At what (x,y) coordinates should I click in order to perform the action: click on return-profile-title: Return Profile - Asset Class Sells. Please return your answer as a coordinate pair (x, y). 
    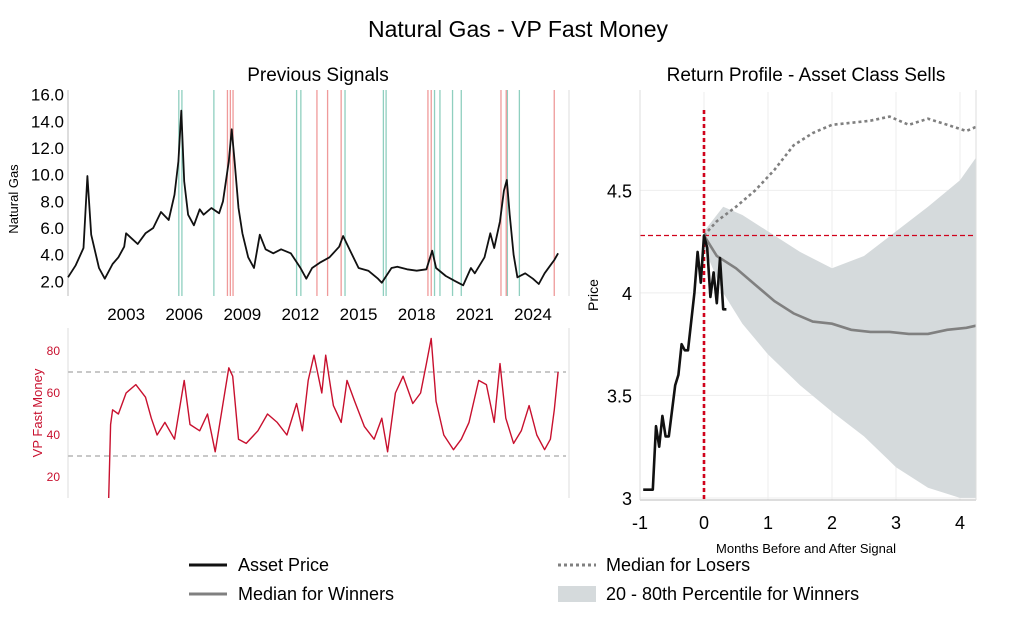
    Looking at the image, I should click on (806, 75).